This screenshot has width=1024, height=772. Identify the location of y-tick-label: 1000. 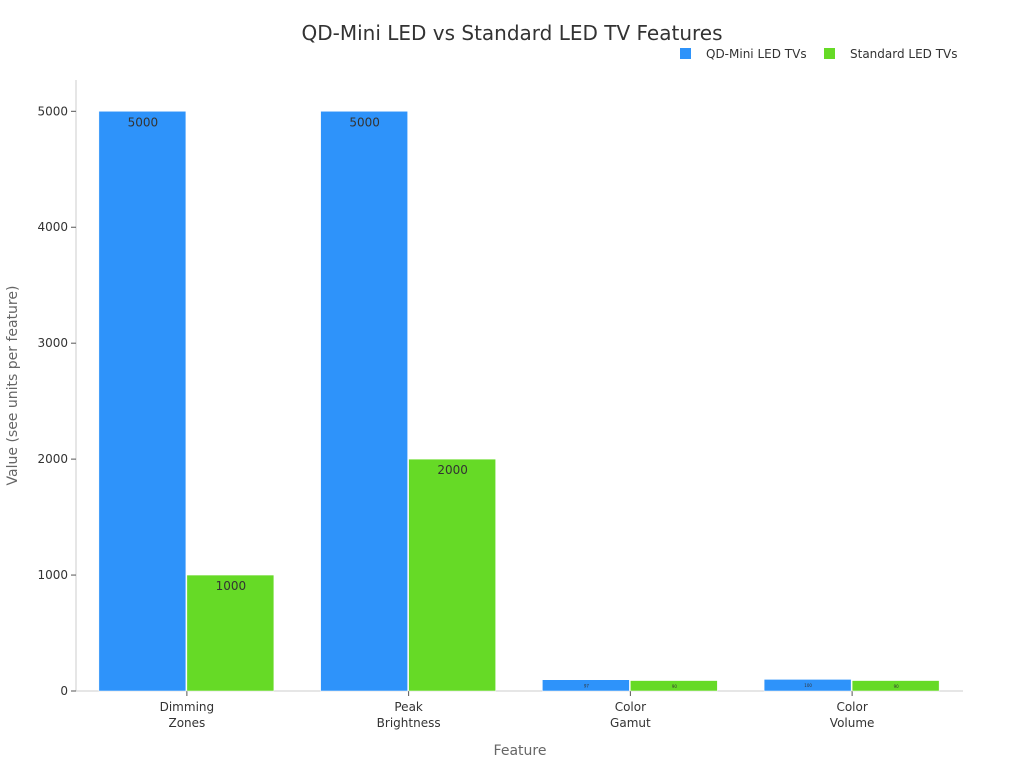
(52, 575).